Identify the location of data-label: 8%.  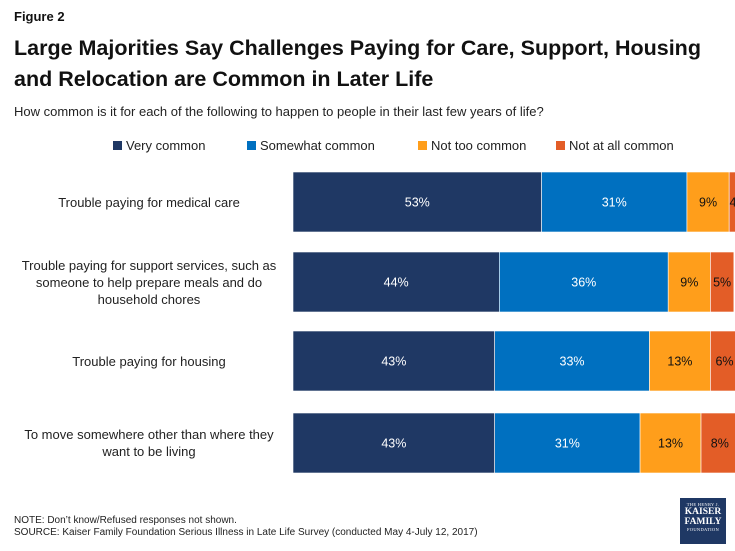
(720, 444).